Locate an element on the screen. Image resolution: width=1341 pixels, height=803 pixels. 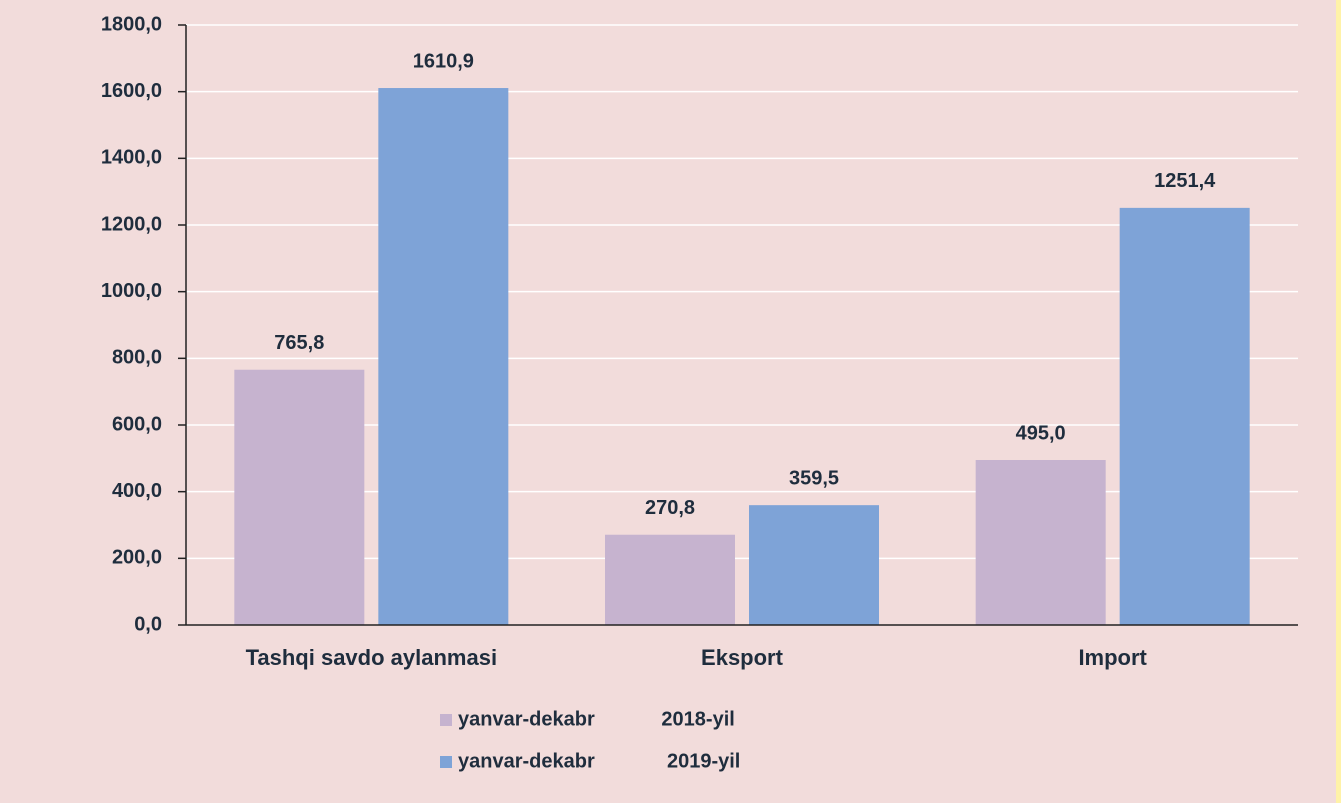
y-tick-label: 1200,0 is located at coordinates (131, 224).